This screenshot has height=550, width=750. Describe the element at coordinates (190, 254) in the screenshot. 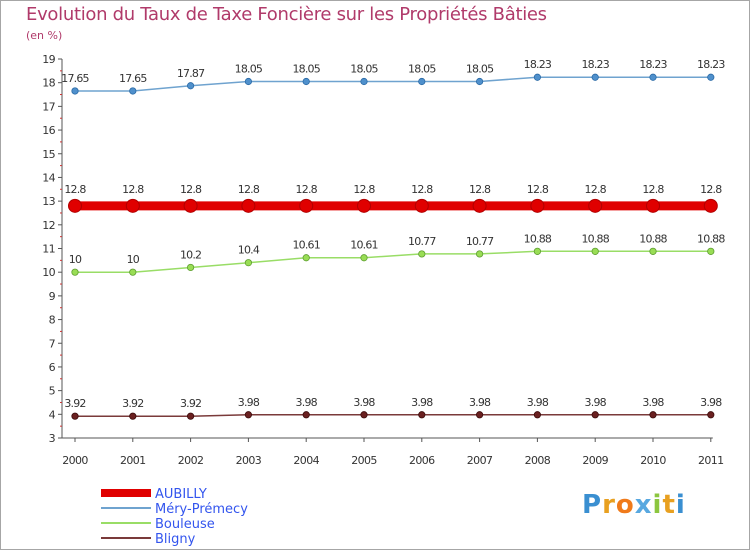

I see `data-label: 10.2` at that location.